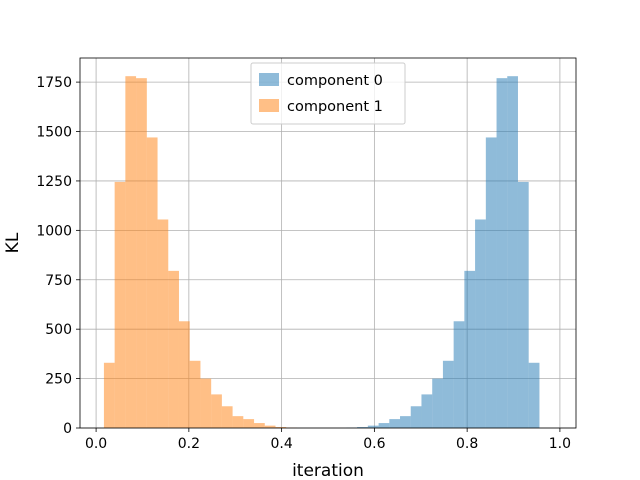 Image resolution: width=640 pixels, height=480 pixels. What do you see at coordinates (67, 429) in the screenshot?
I see `y-tick-label: 0` at bounding box center [67, 429].